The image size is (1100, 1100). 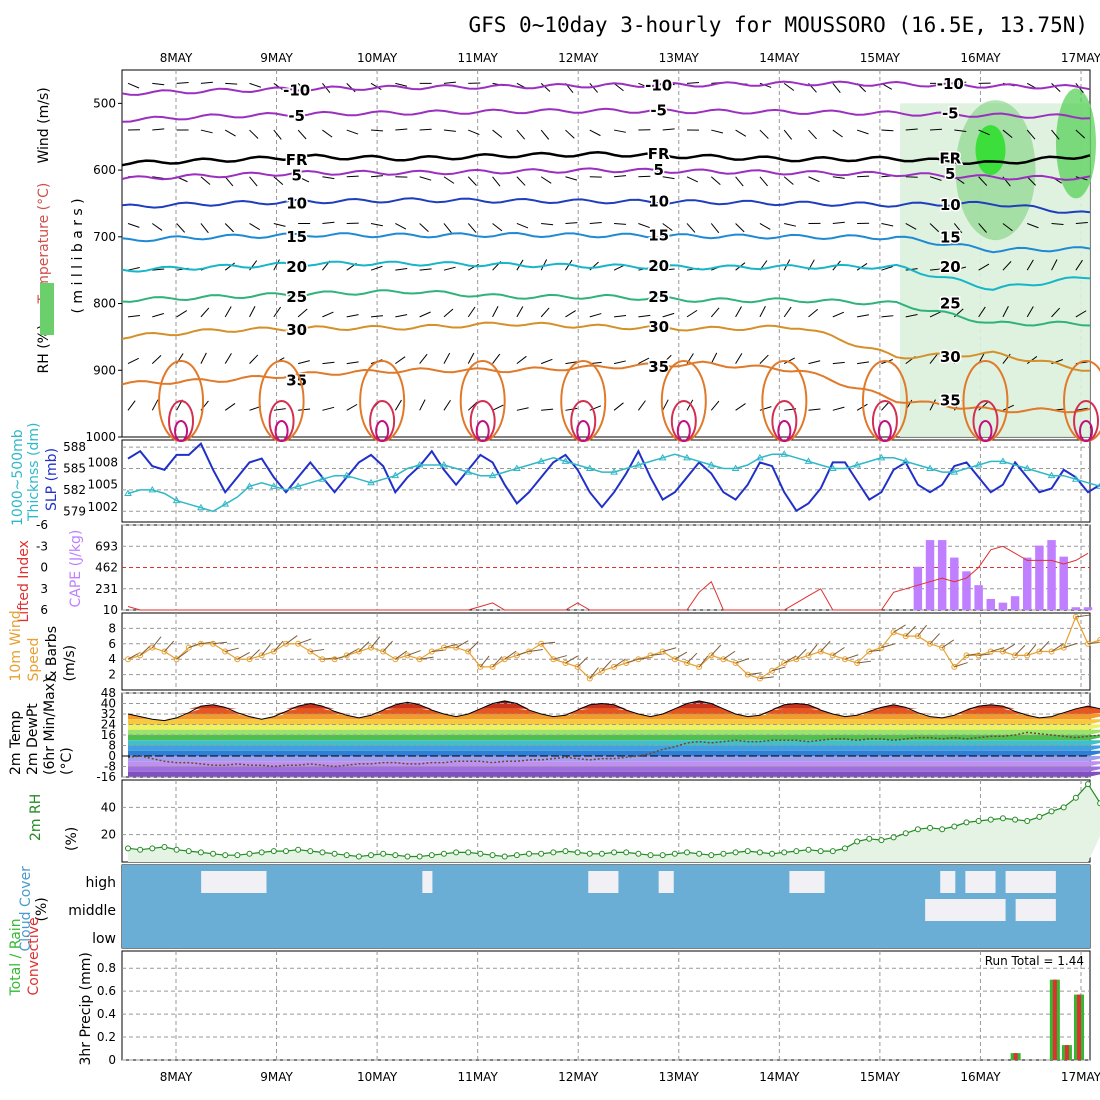 I want to click on y-tick-label: 1000, so click(x=100, y=437).